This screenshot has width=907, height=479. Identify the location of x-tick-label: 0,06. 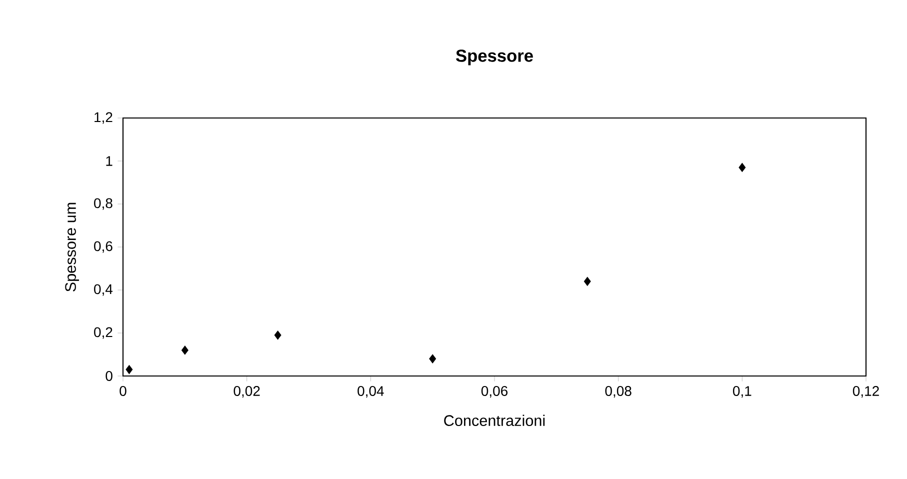
(494, 392).